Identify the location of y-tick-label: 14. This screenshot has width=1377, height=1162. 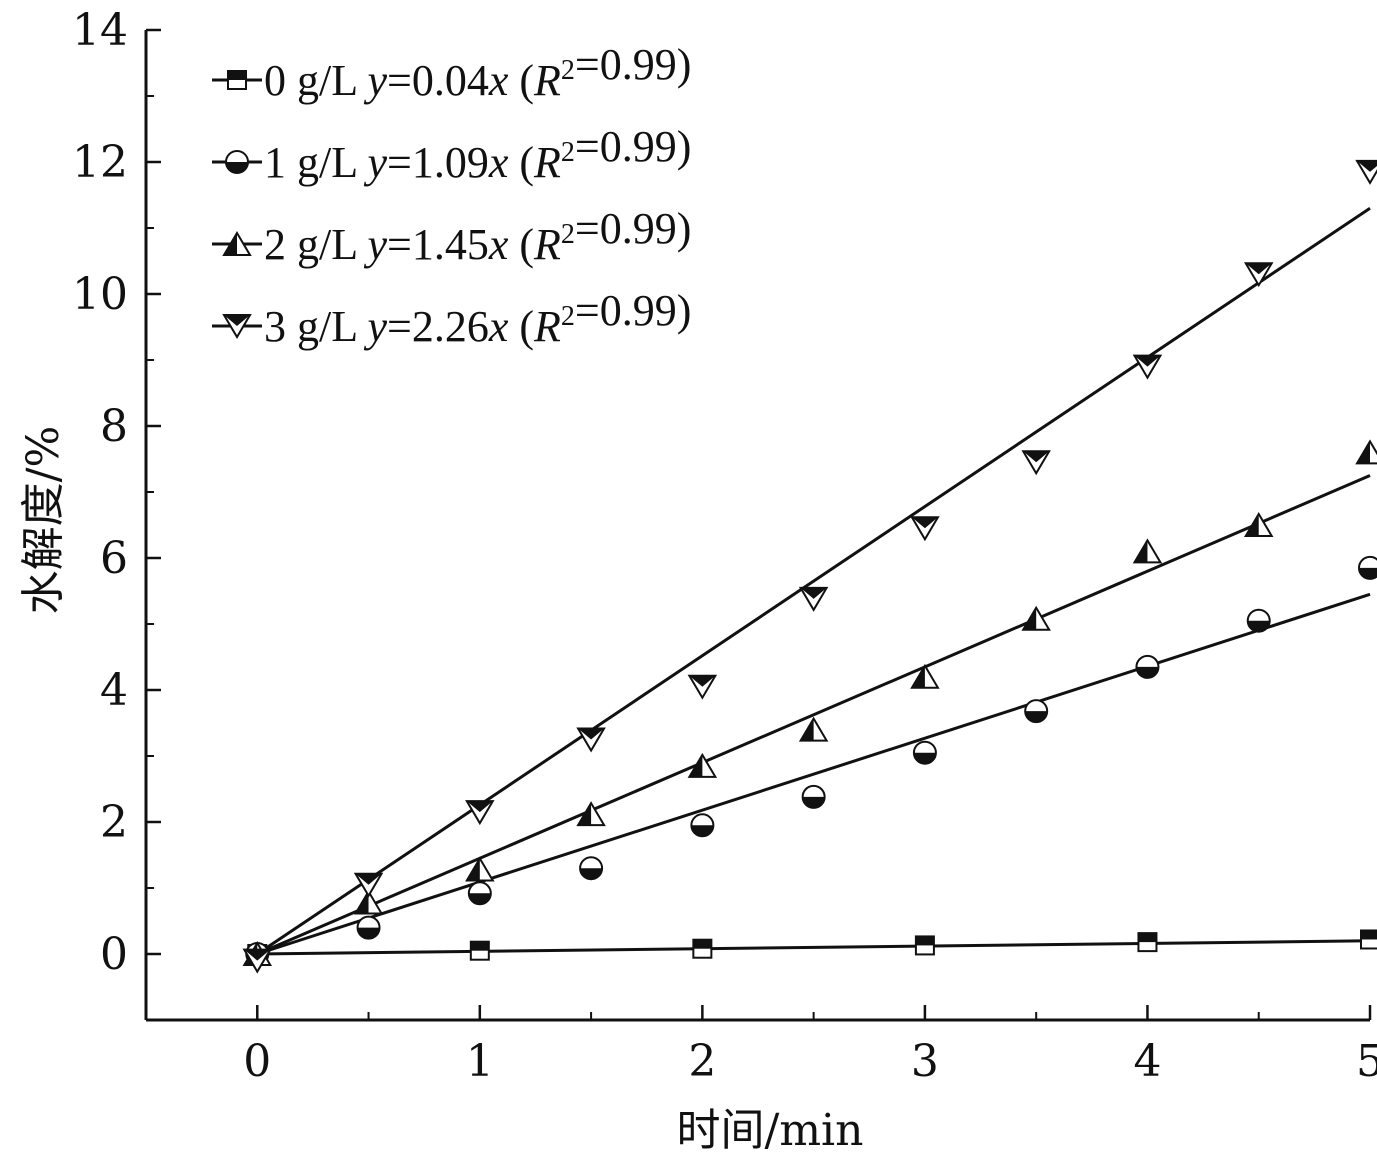
(100, 30).